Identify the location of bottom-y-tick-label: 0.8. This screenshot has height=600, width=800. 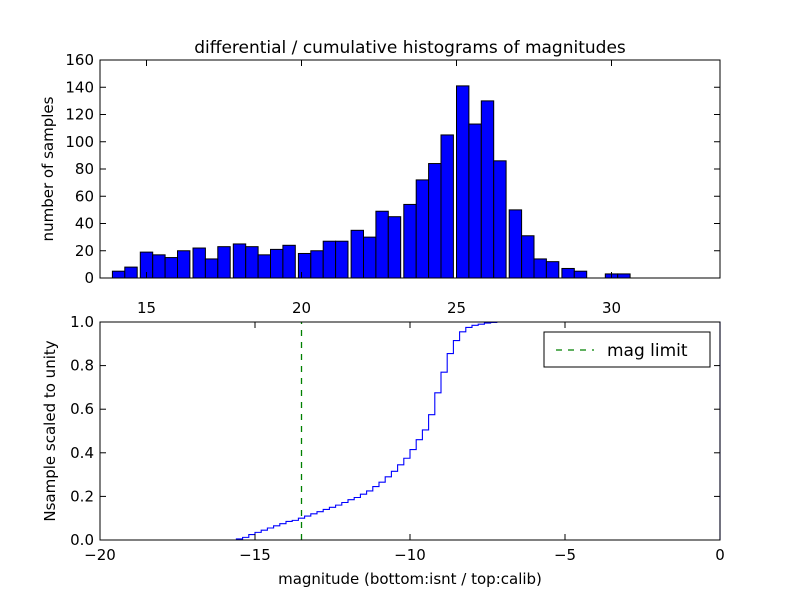
(82, 366).